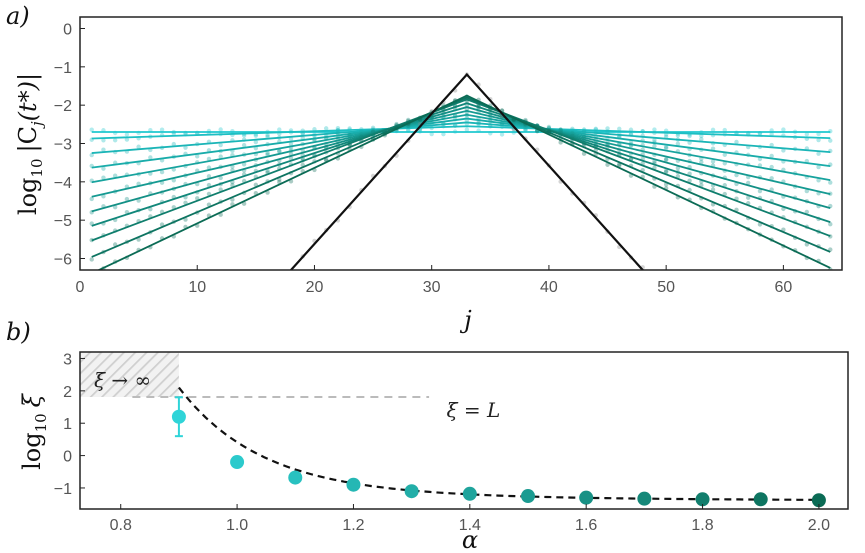 The height and width of the screenshot is (553, 865). Describe the element at coordinates (63, 145) in the screenshot. I see `y-tick-label: −3` at that location.